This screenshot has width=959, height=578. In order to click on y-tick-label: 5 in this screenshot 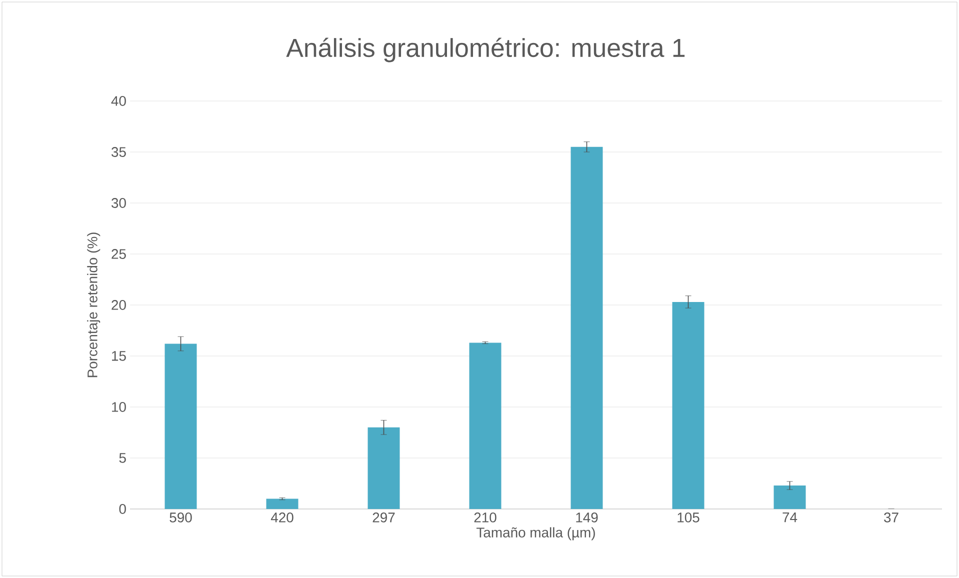, I will do `click(122, 458)`.